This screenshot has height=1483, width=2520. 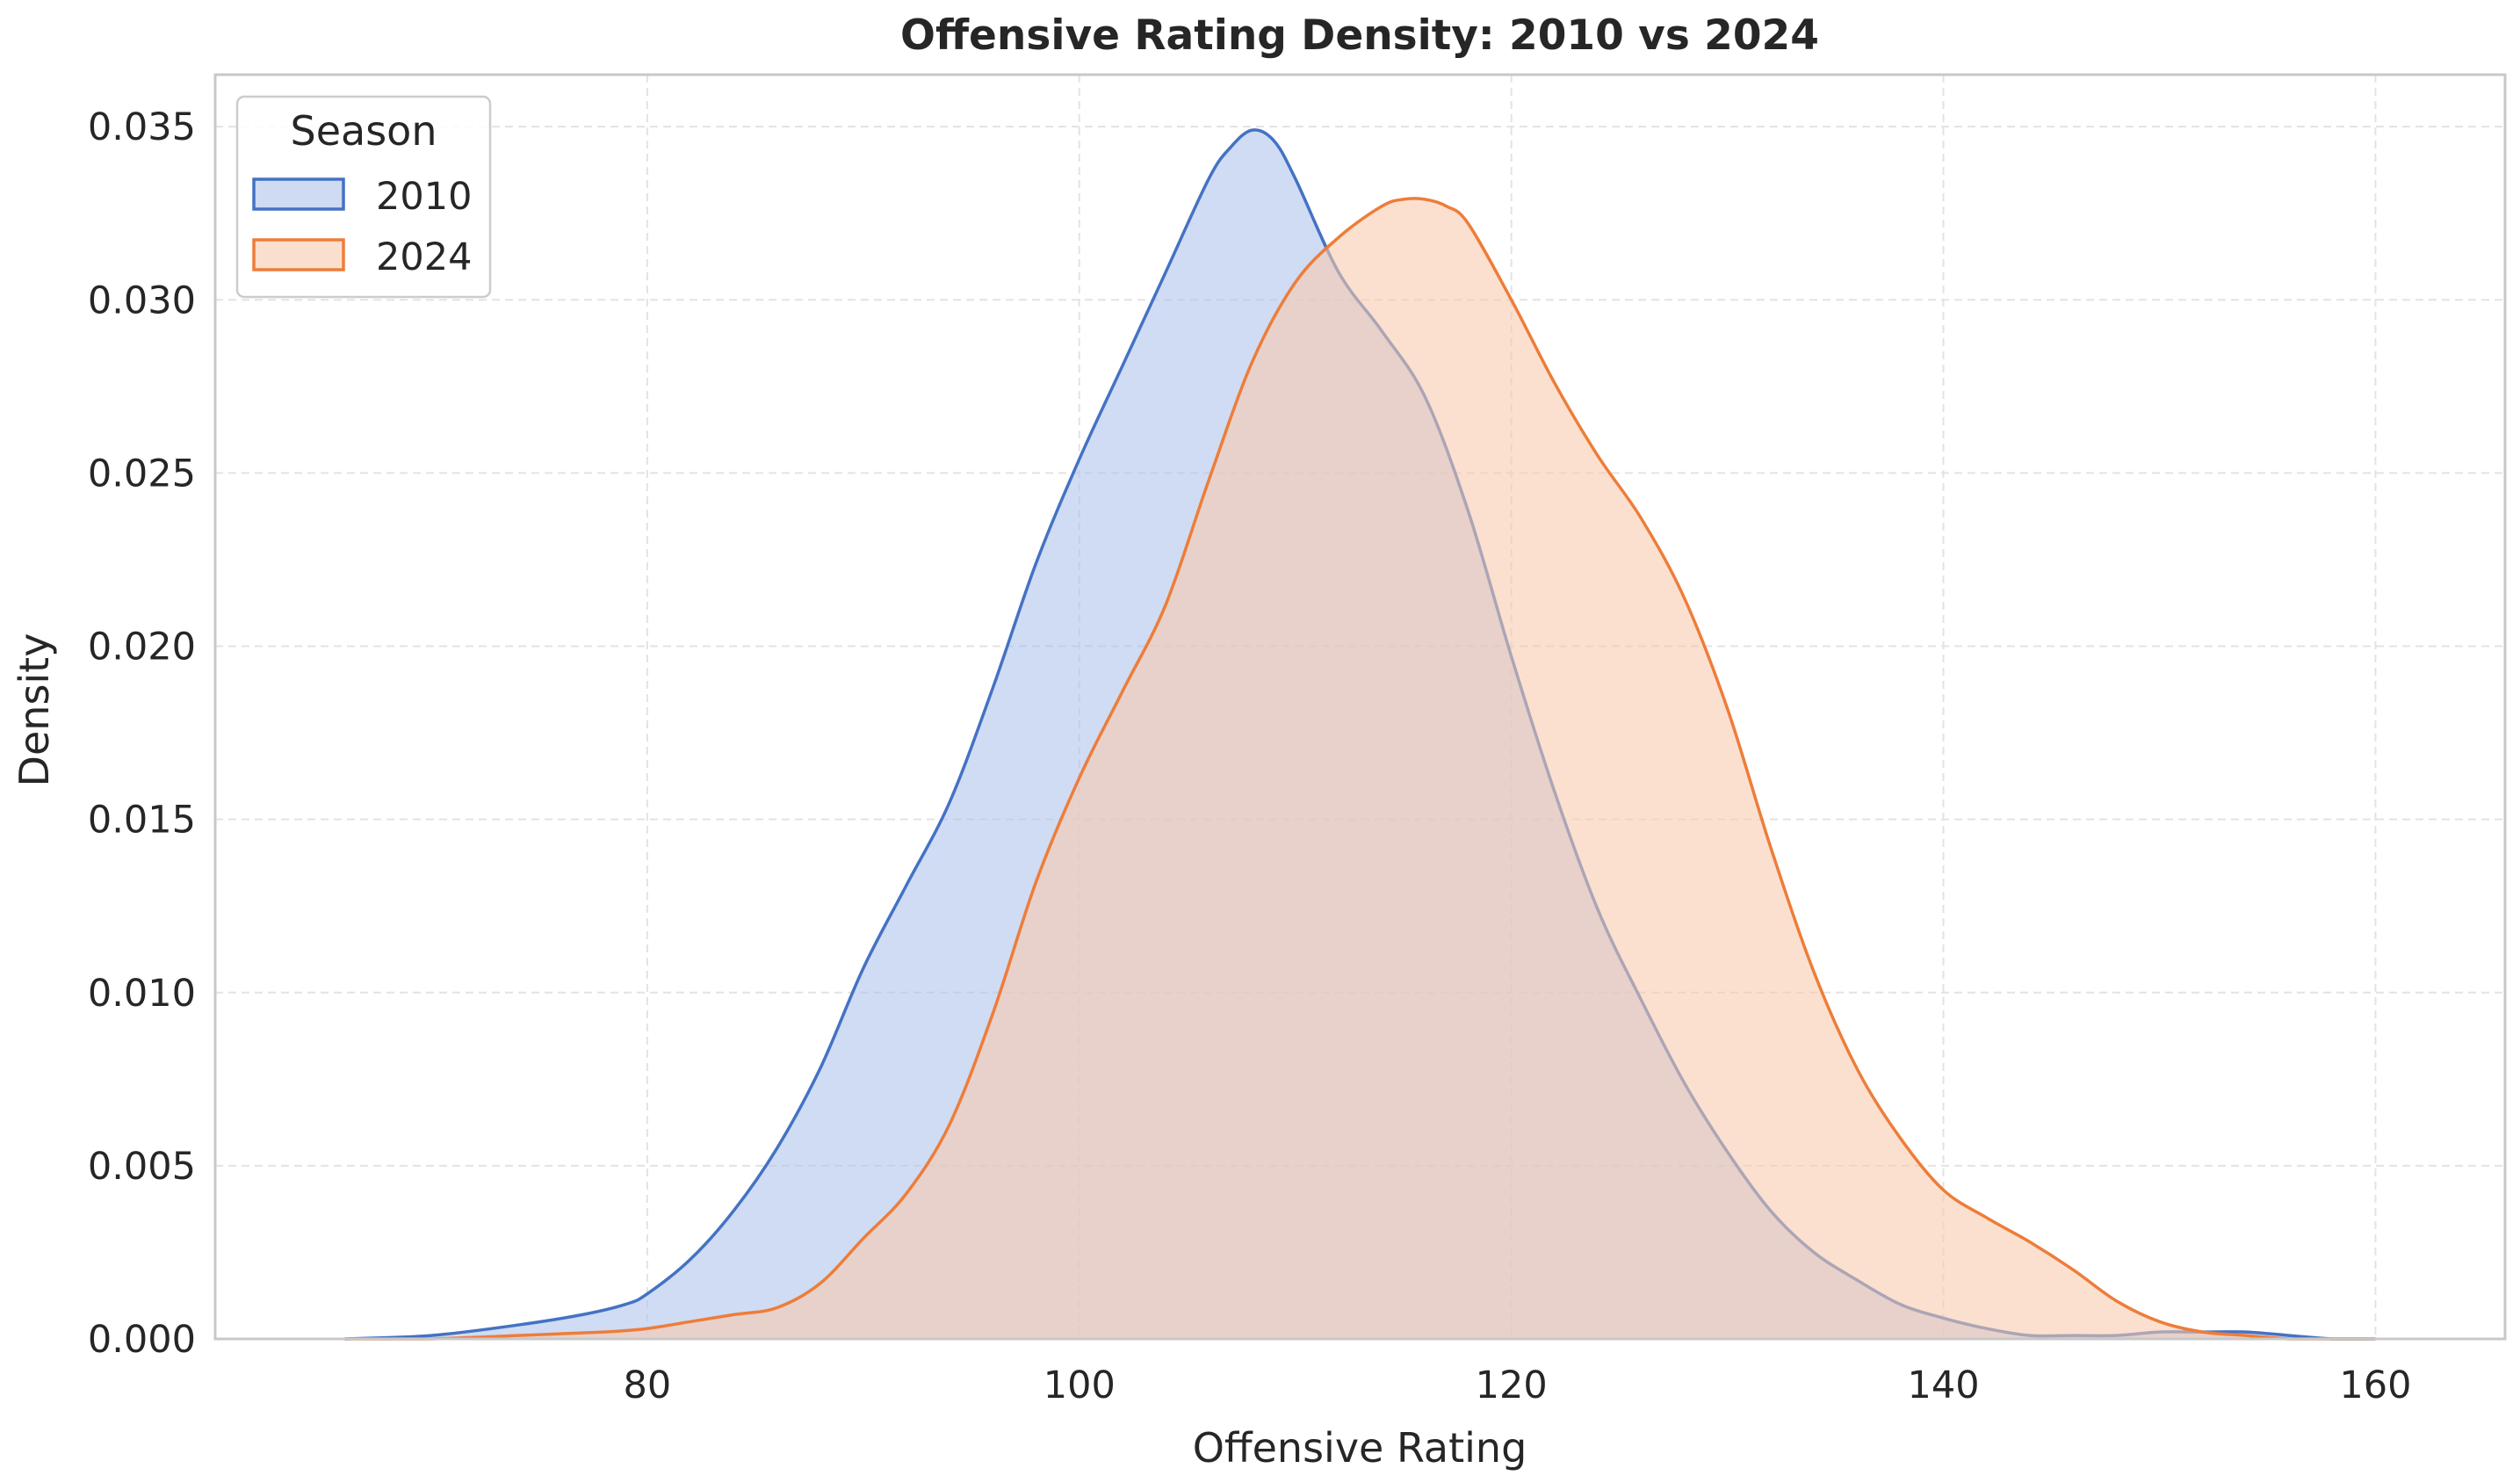 What do you see at coordinates (142, 127) in the screenshot?
I see `y-tick-label-0.035: 0.035` at bounding box center [142, 127].